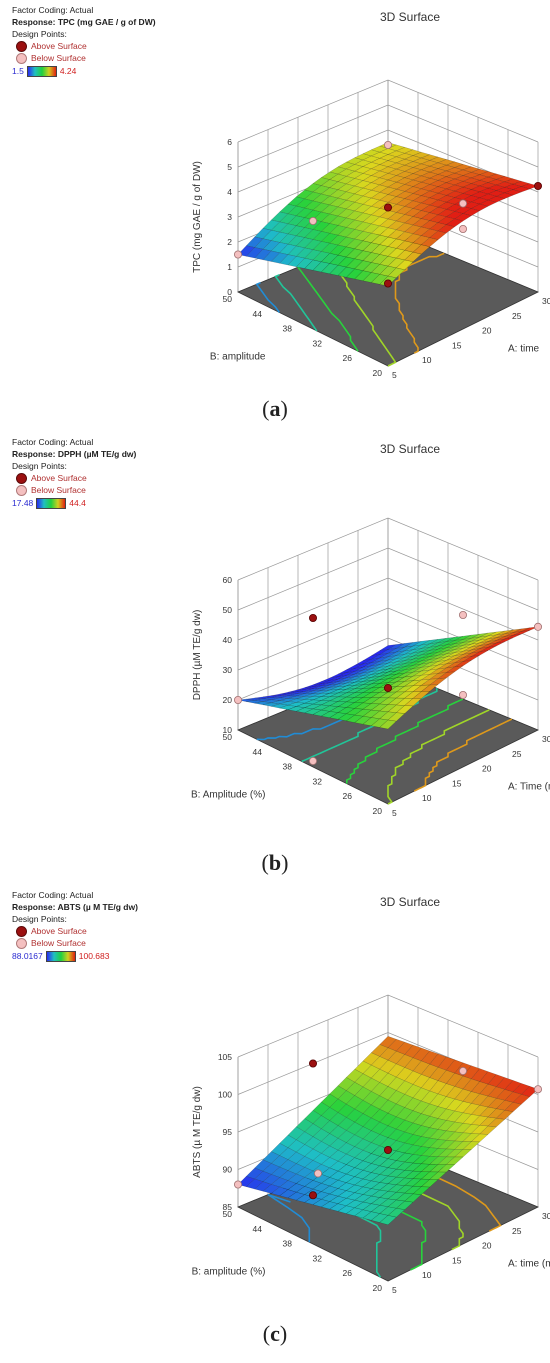  I want to click on z-tick-label: 4, so click(229, 192).